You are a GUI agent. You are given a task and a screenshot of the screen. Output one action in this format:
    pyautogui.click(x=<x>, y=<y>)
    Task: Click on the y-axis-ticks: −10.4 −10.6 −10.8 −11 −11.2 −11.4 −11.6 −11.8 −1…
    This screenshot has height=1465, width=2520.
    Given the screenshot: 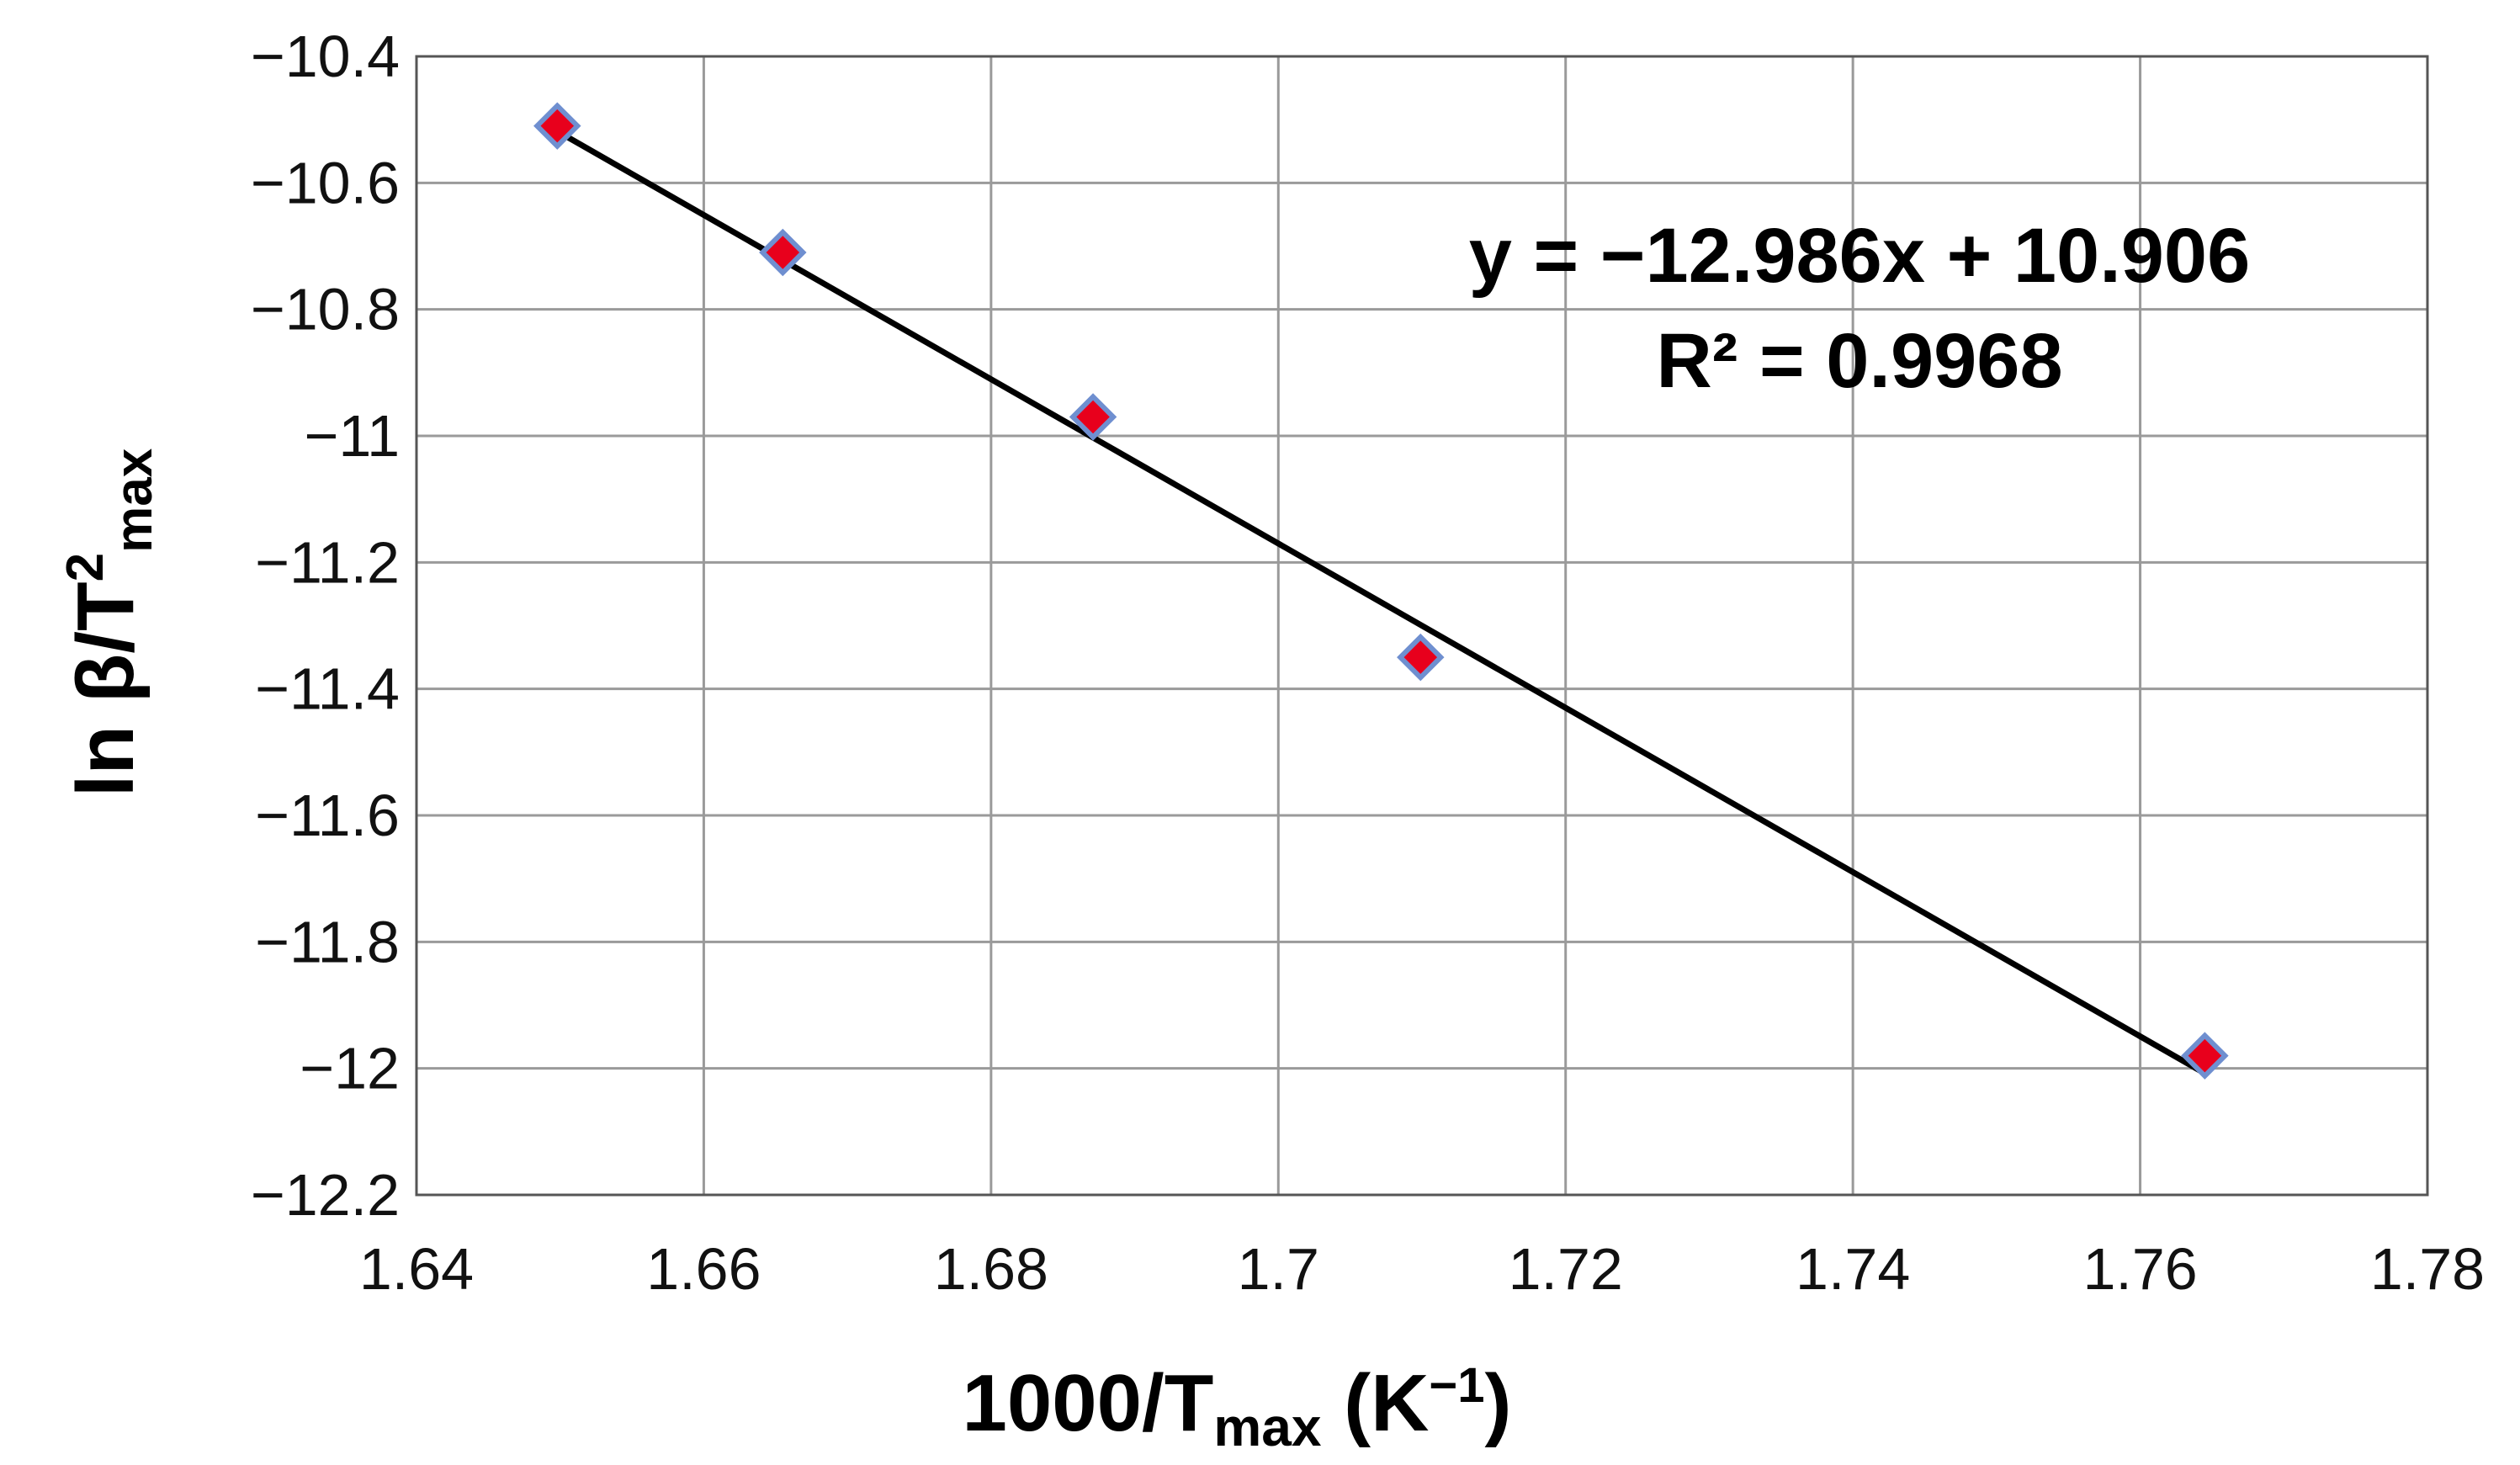 What is the action you would take?
    pyautogui.click(x=325, y=626)
    